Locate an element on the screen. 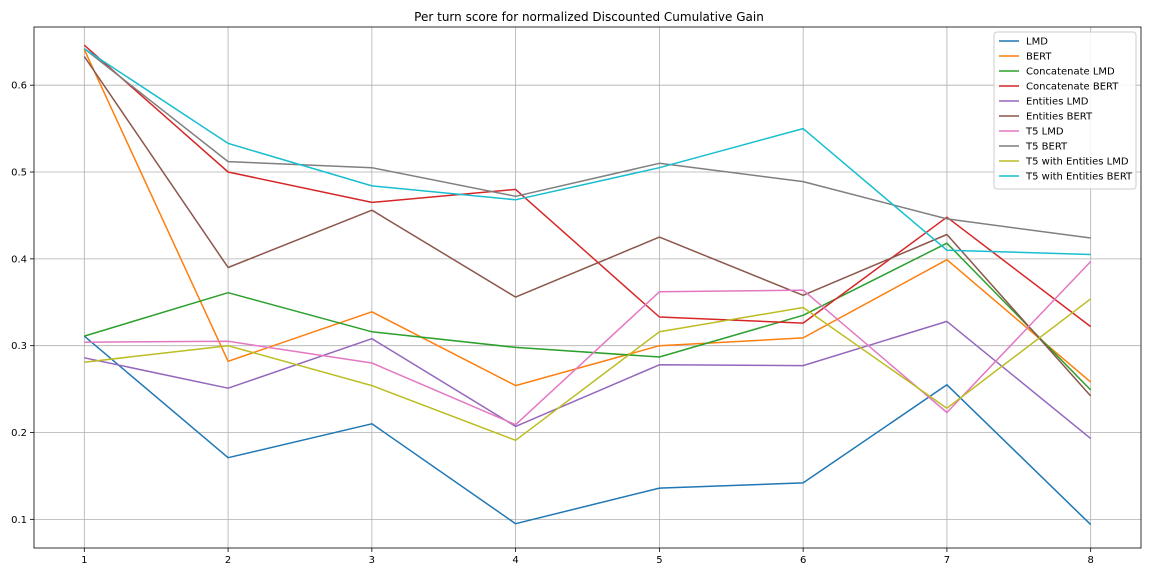 The width and height of the screenshot is (1152, 576). x-tick-label: 5 is located at coordinates (659, 560).